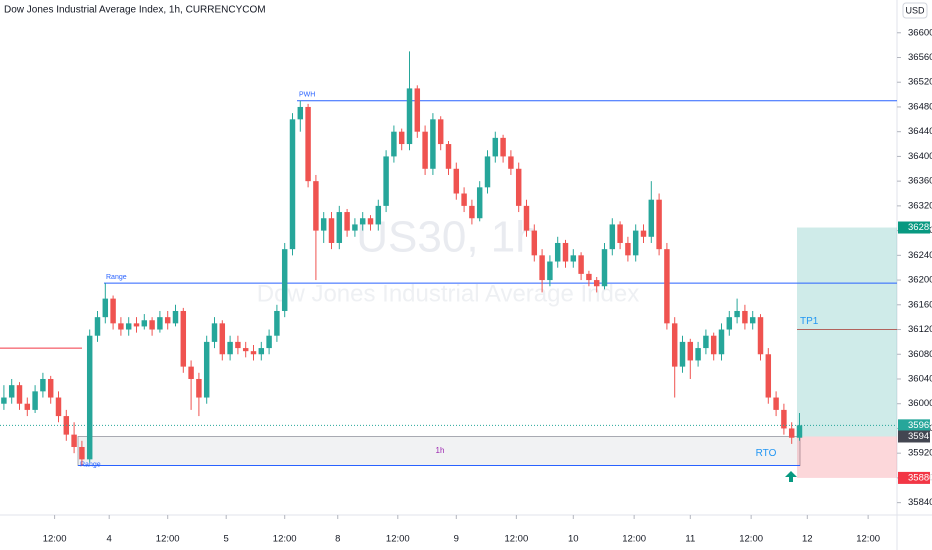 The height and width of the screenshot is (550, 932). Describe the element at coordinates (439, 451) in the screenshot. I see `zone-box` at that location.